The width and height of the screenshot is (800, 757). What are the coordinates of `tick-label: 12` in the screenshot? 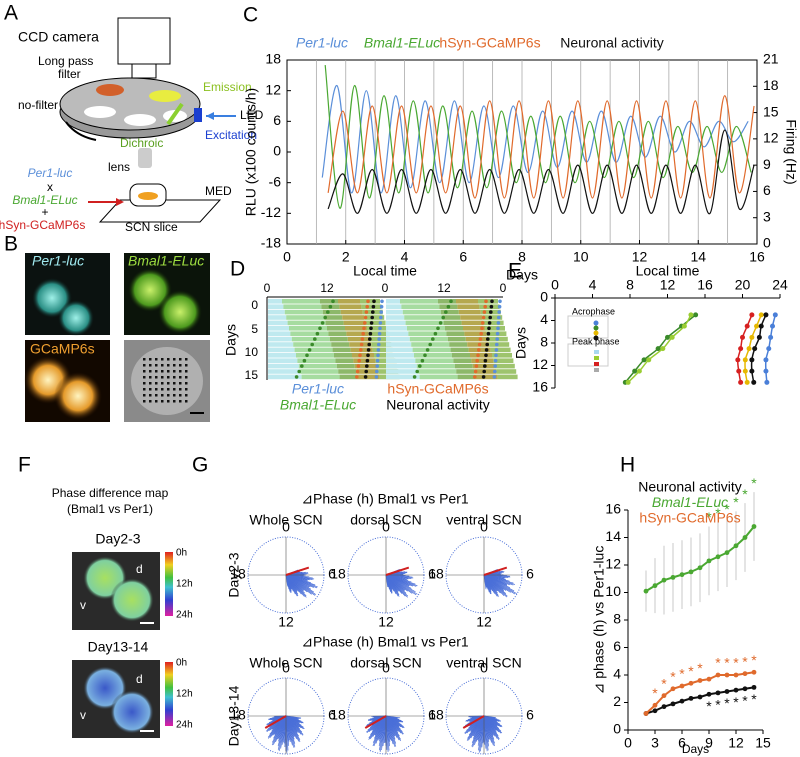 It's located at (327, 288).